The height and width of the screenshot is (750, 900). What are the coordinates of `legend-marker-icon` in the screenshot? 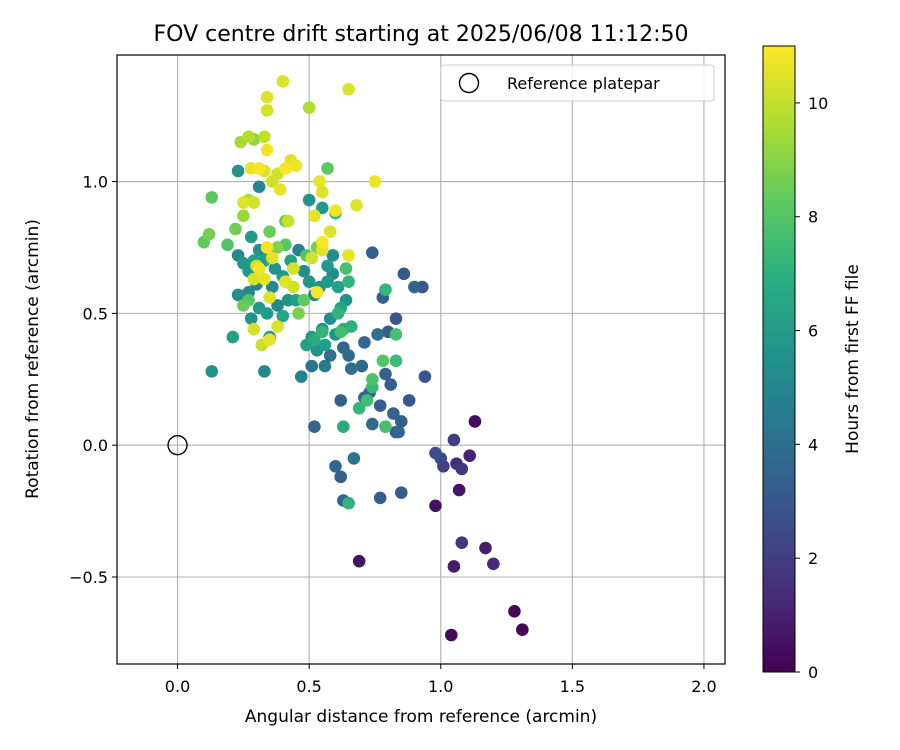 It's located at (469, 83).